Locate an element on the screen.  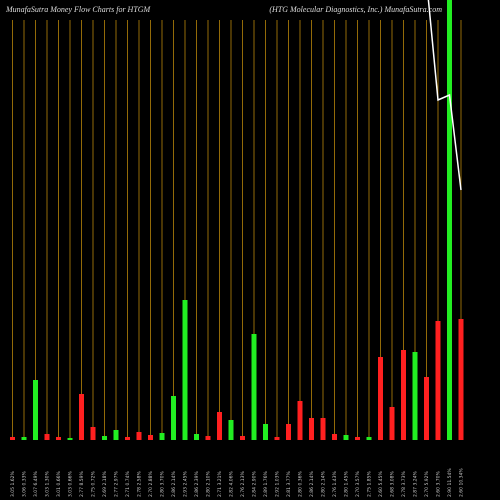
x-tick-label: 2.80 2.10% is located at coordinates (209, 484).